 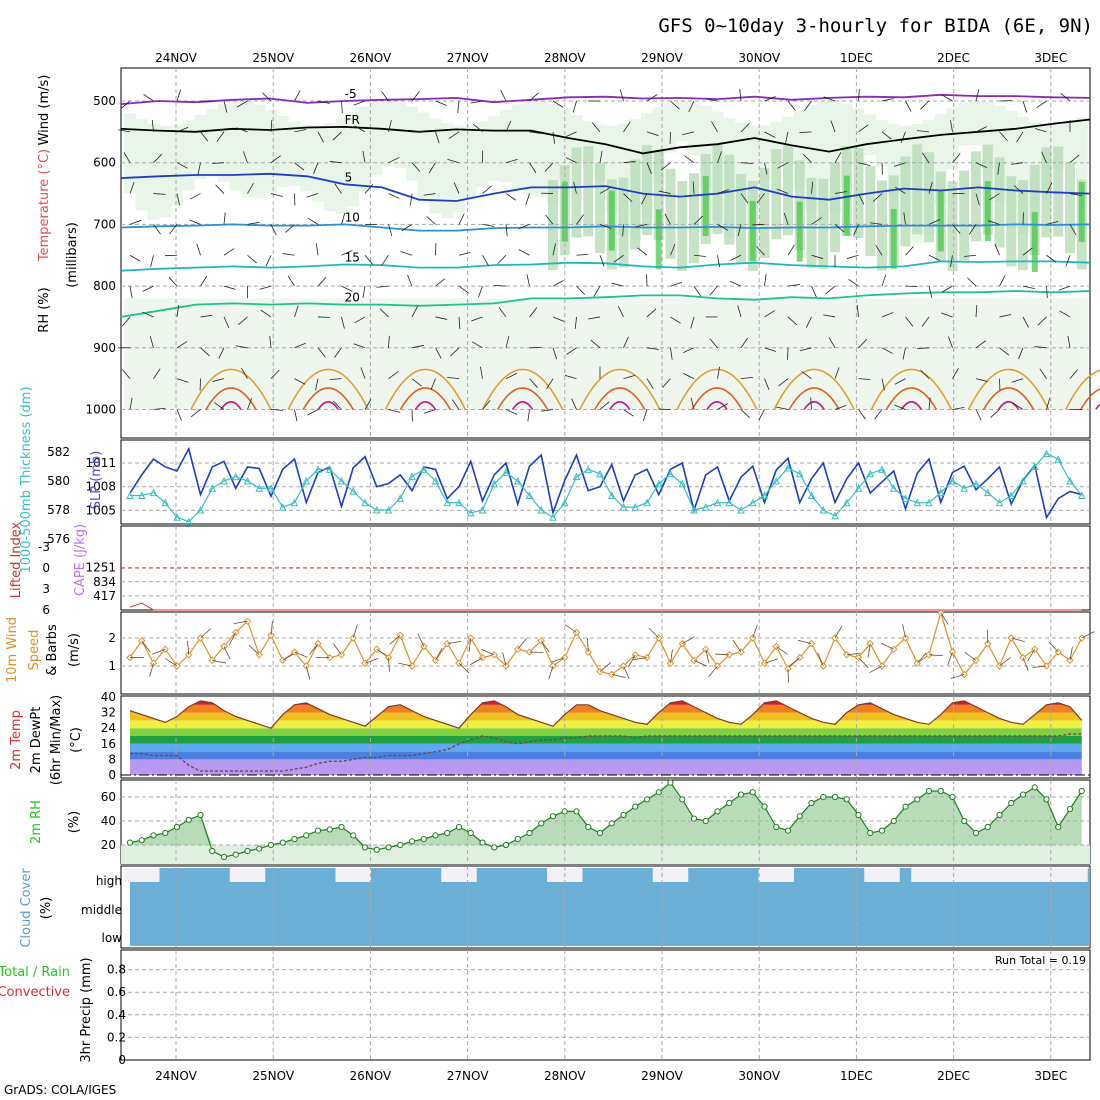 What do you see at coordinates (58, 539) in the screenshot?
I see `thickness-tick: 576` at bounding box center [58, 539].